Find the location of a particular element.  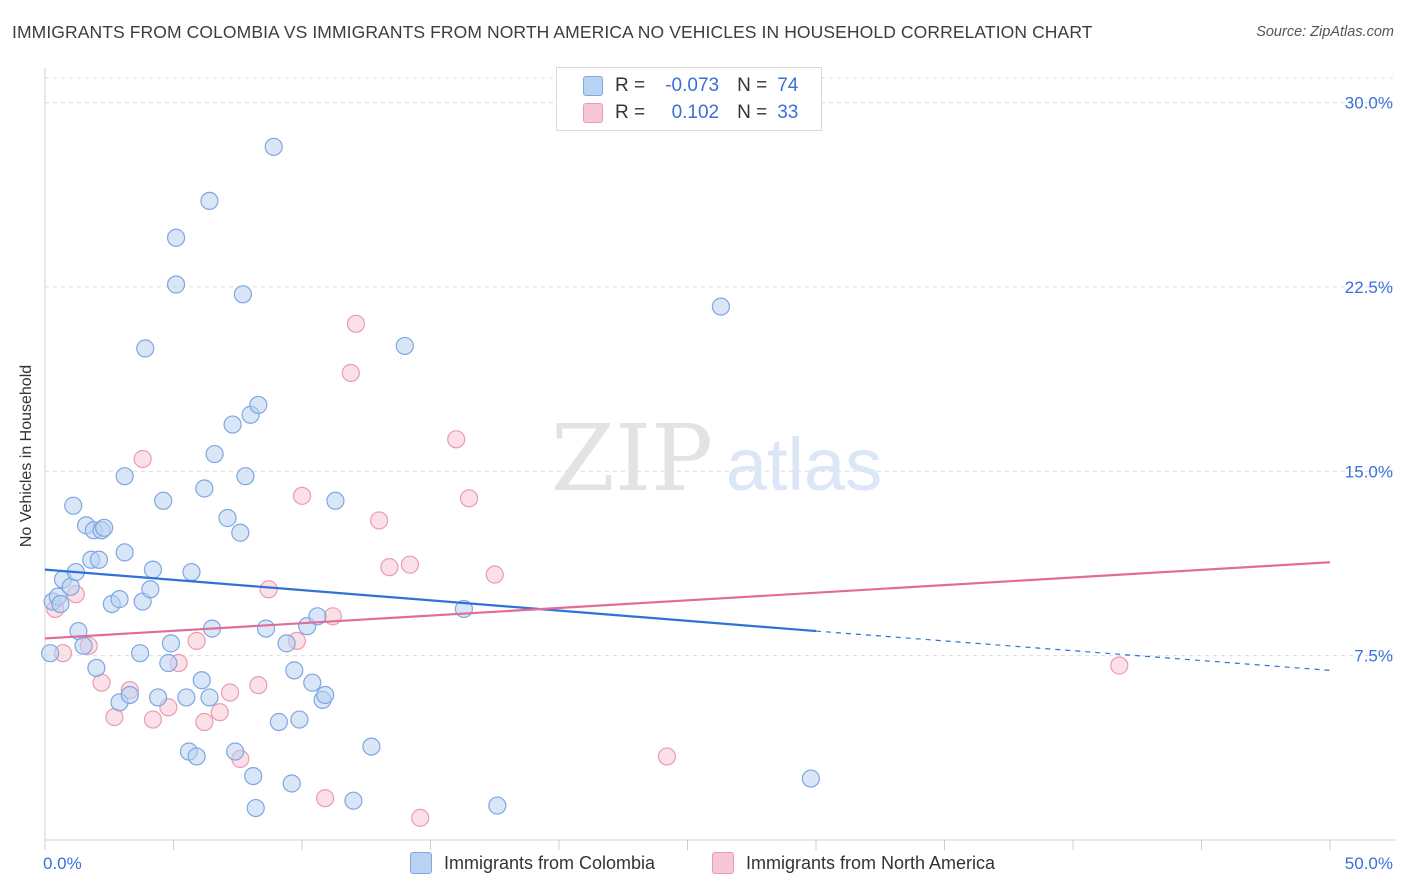

trend-line-colombia-extension is located at coordinates (1073, 650).